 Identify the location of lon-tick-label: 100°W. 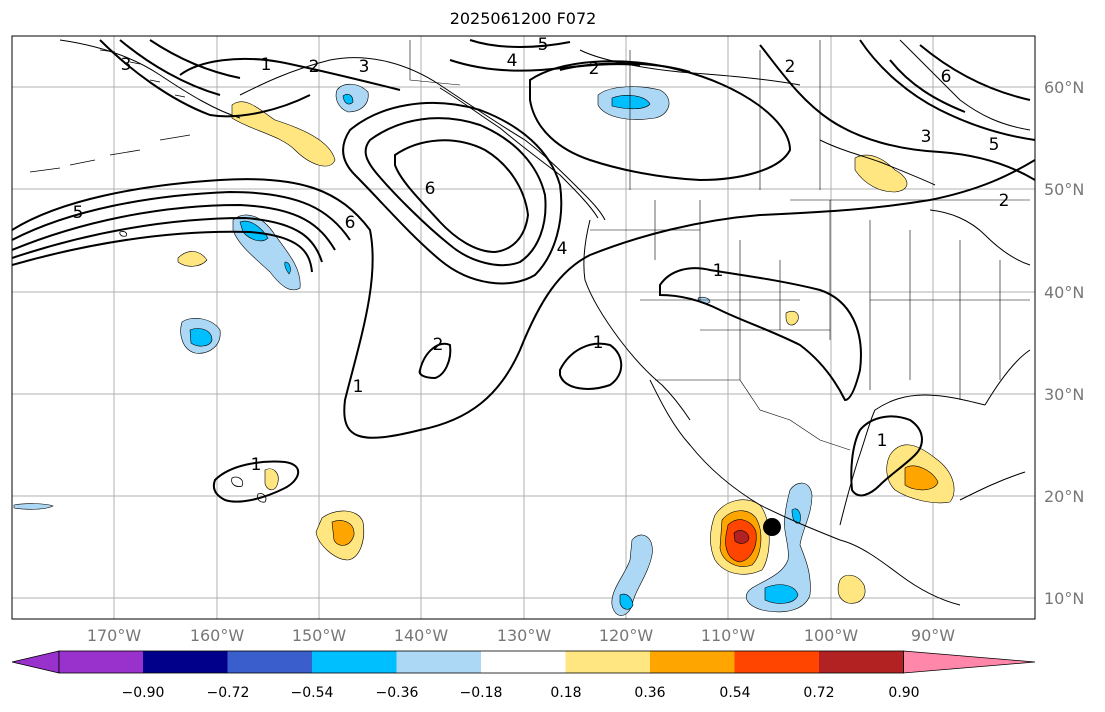
(831, 635).